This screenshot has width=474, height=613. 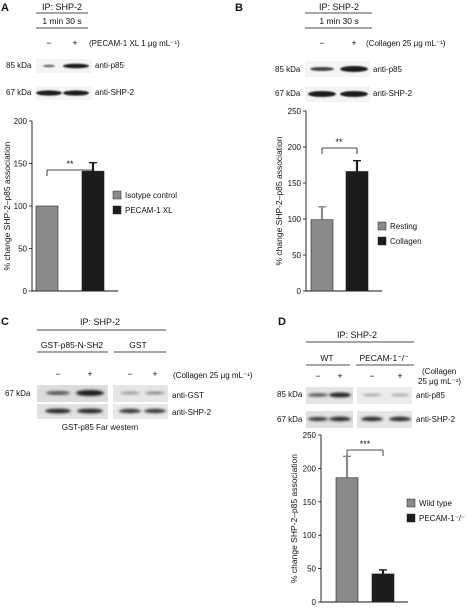 What do you see at coordinates (406, 241) in the screenshot?
I see `chart-b-legend-label: Collagen` at bounding box center [406, 241].